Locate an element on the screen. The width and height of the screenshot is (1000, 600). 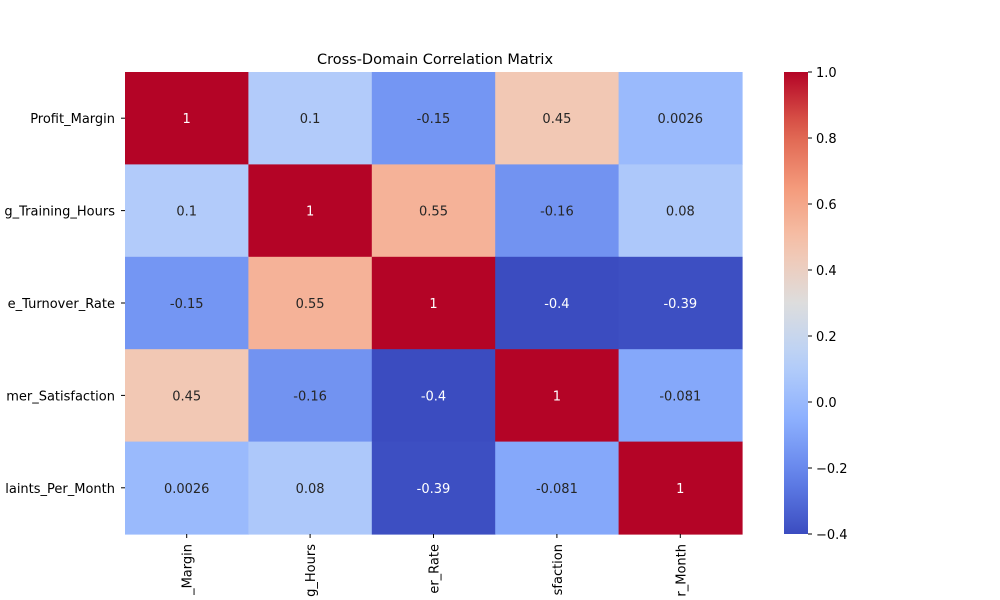
colorbar-tick-label: 0.6 is located at coordinates (826, 205).